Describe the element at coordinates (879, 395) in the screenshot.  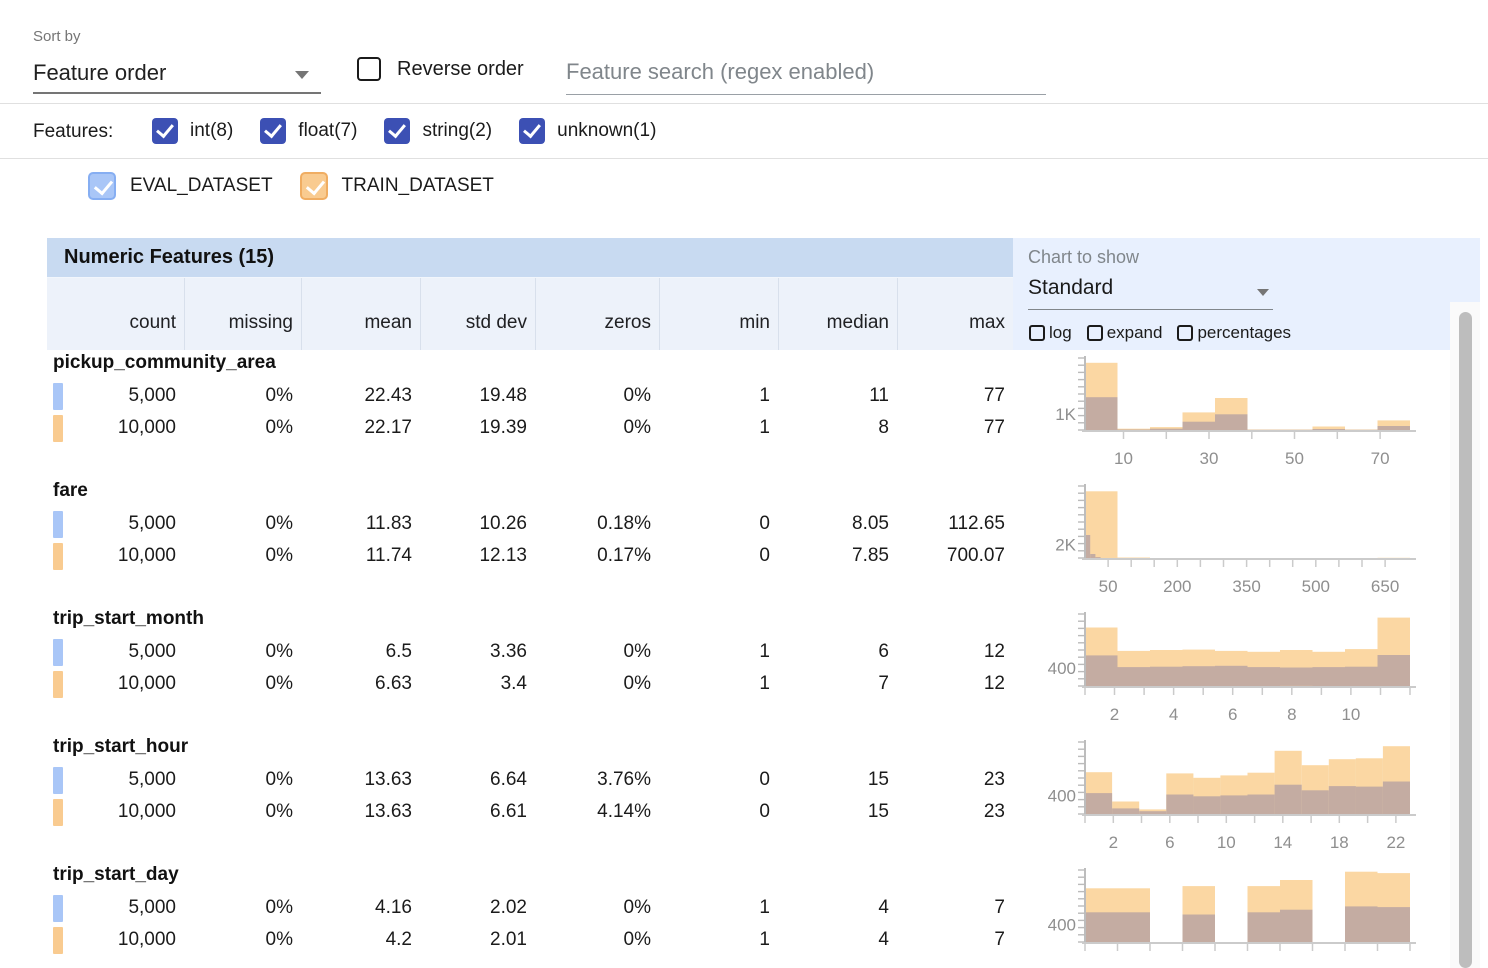
I see `cell-median: 11` at that location.